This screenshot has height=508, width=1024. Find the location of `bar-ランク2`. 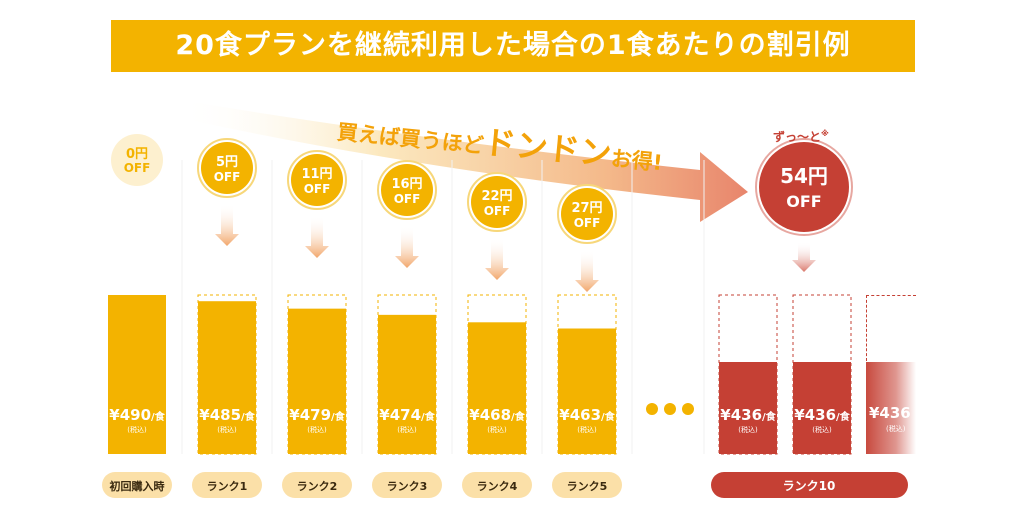

bar-ランク2 is located at coordinates (317, 381).